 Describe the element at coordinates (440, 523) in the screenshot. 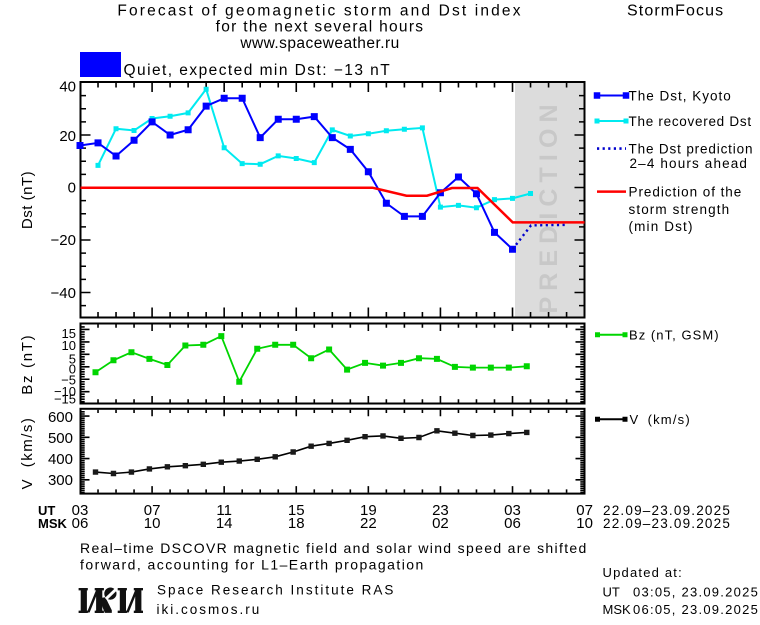

I see `svg-text: 02` at that location.